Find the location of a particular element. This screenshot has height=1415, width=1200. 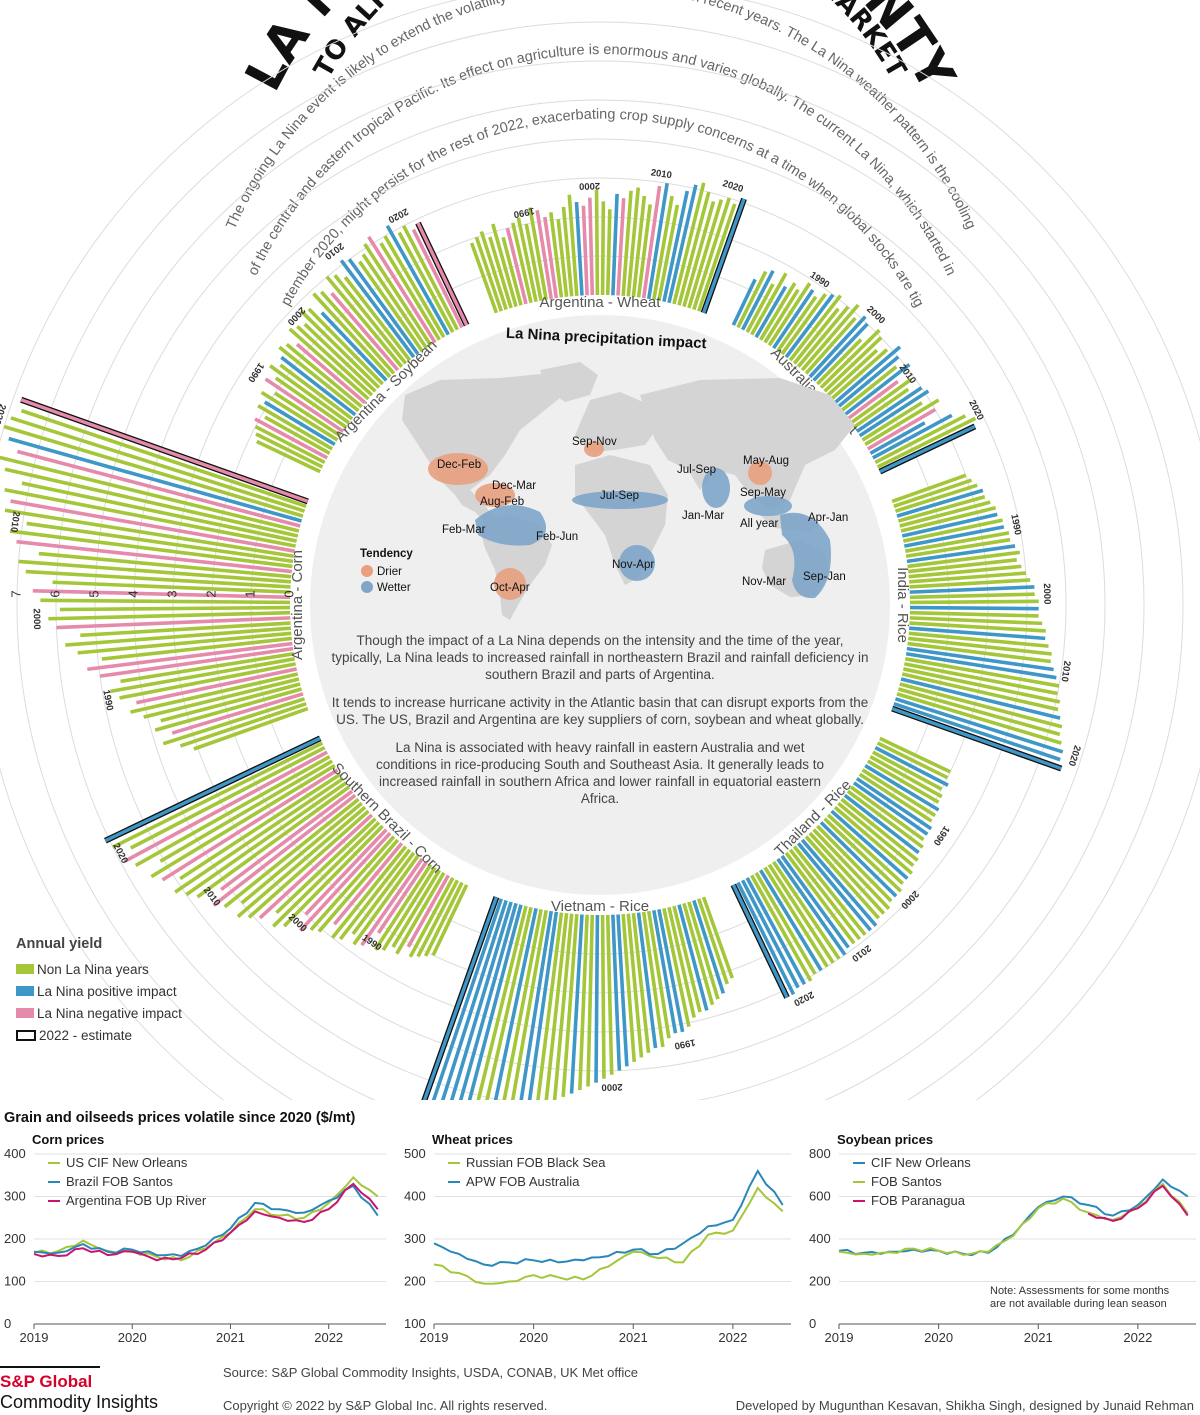

note-line-1: Note: Assessments for some months is located at coordinates (1080, 1291).